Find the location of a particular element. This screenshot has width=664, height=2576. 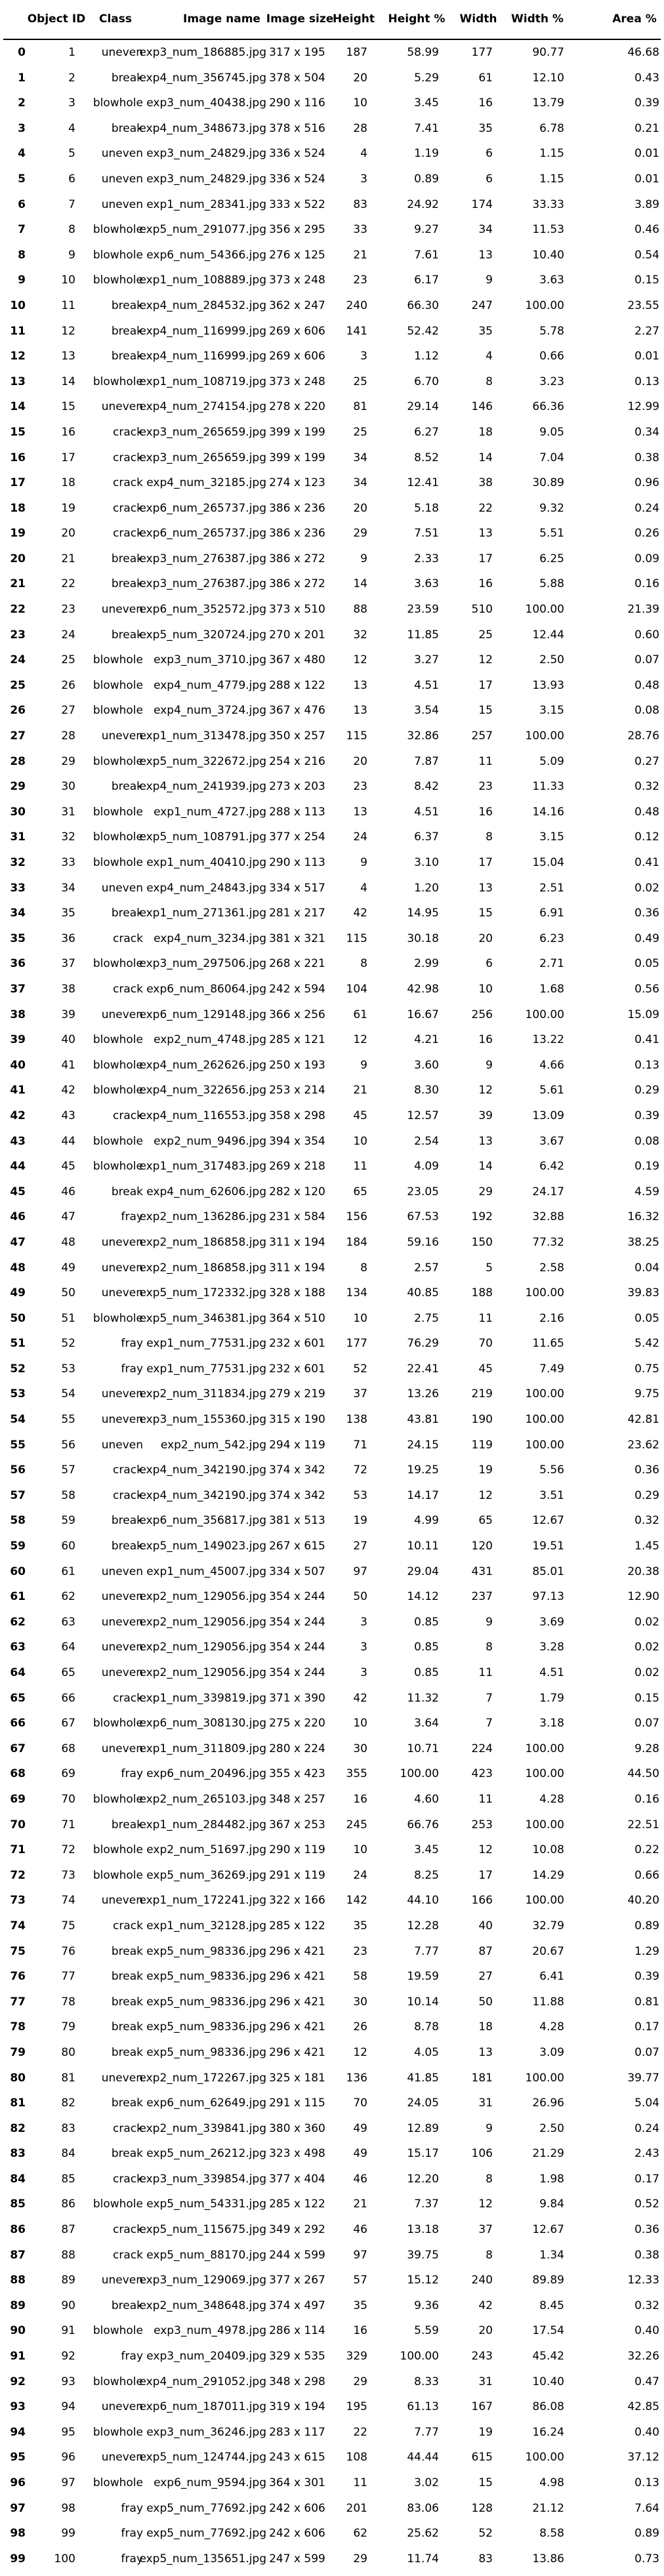

cell-image-size: 381 x 321 is located at coordinates (297, 938).